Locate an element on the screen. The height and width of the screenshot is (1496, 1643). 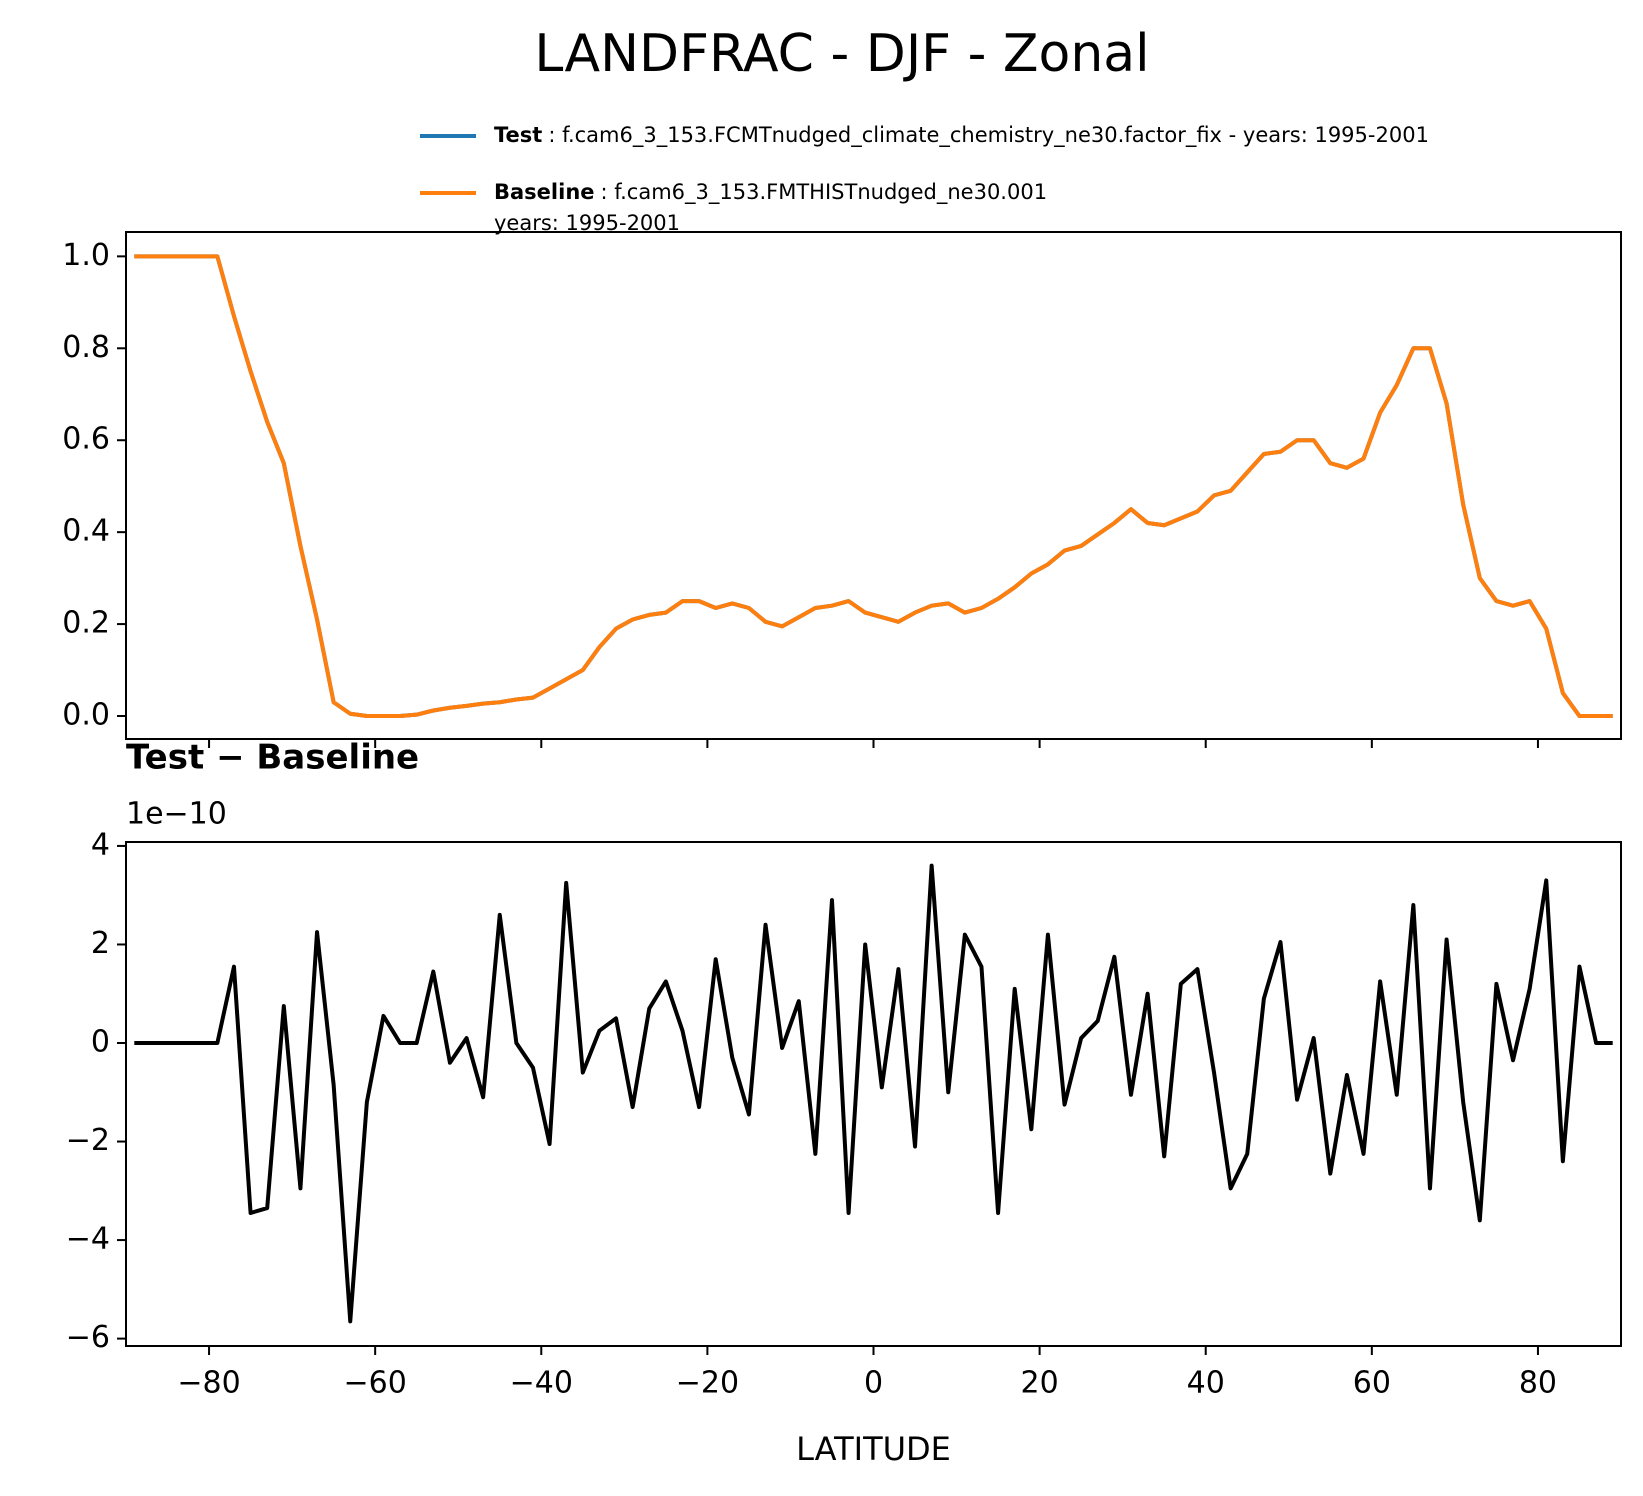
figure-title: LANDFRAC - DJF - Zonal is located at coordinates (841, 54).